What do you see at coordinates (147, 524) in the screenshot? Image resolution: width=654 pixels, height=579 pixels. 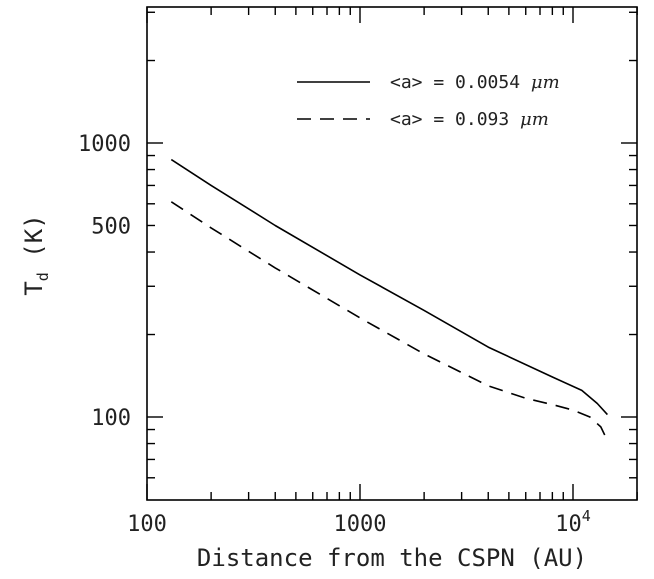 I see `x-tick-label: 100` at bounding box center [147, 524].